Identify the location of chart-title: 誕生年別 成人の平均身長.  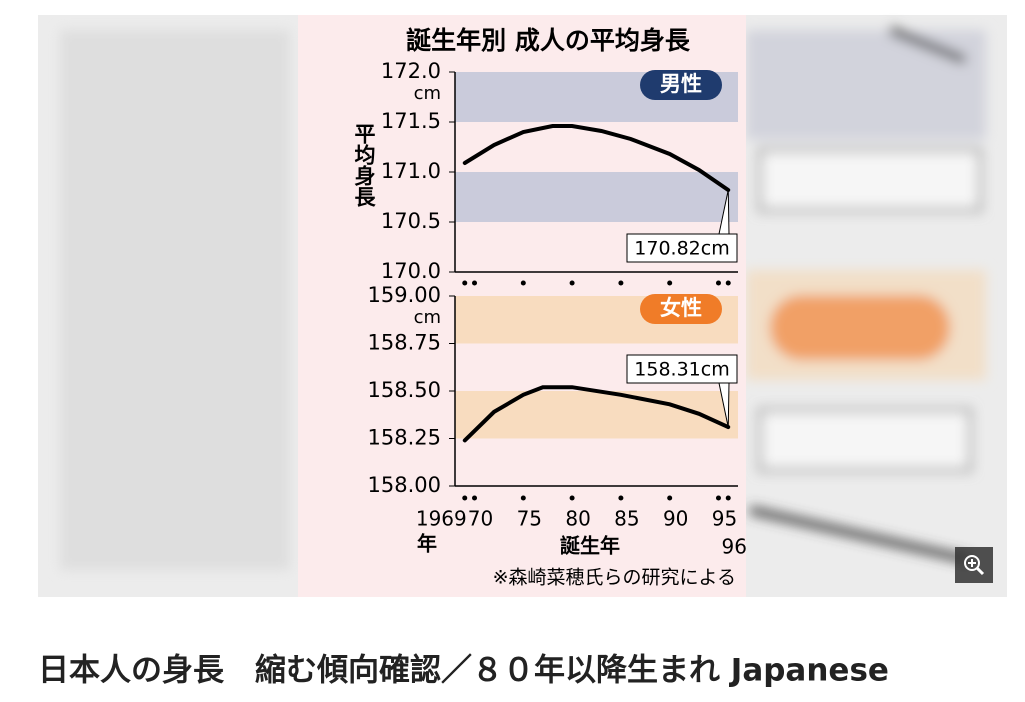
(548, 40).